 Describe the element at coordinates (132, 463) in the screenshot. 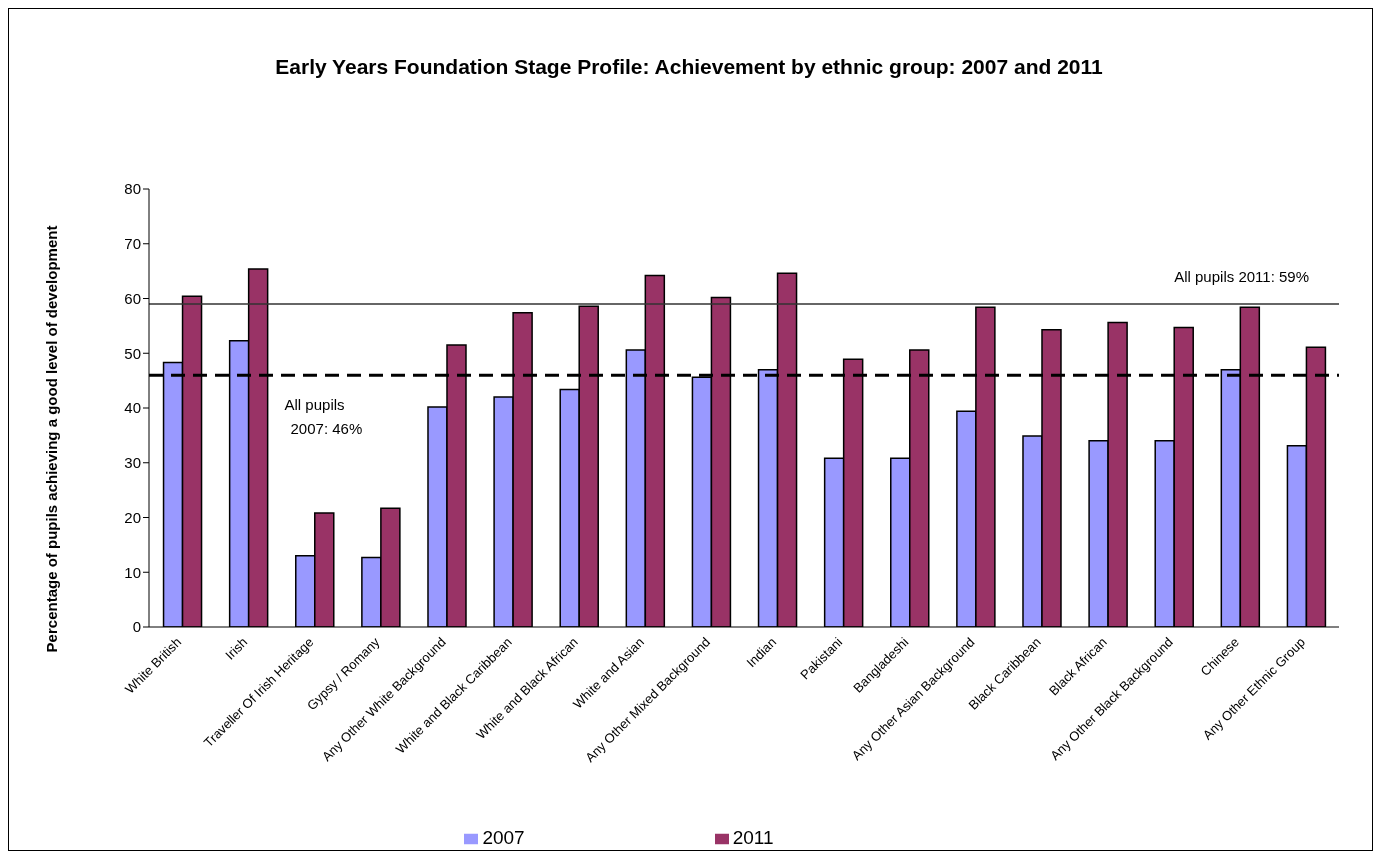

I see `y-tick-label: 30` at that location.